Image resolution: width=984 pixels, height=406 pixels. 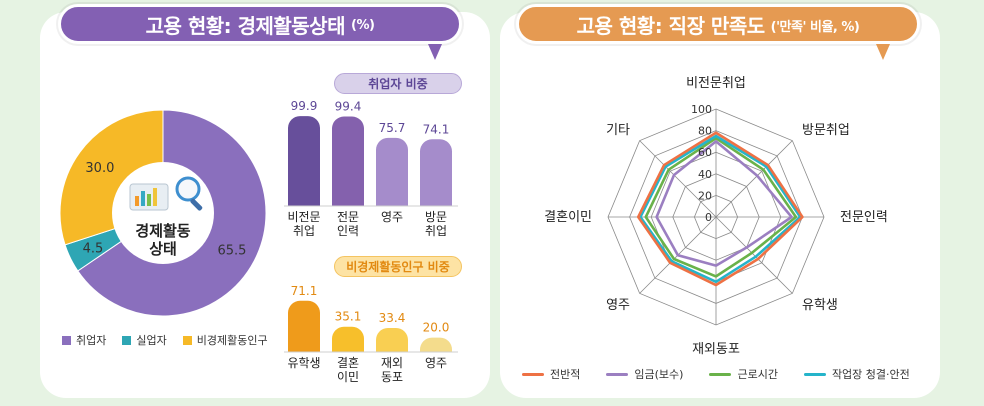 I want to click on legend-line-overall, so click(x=533, y=374).